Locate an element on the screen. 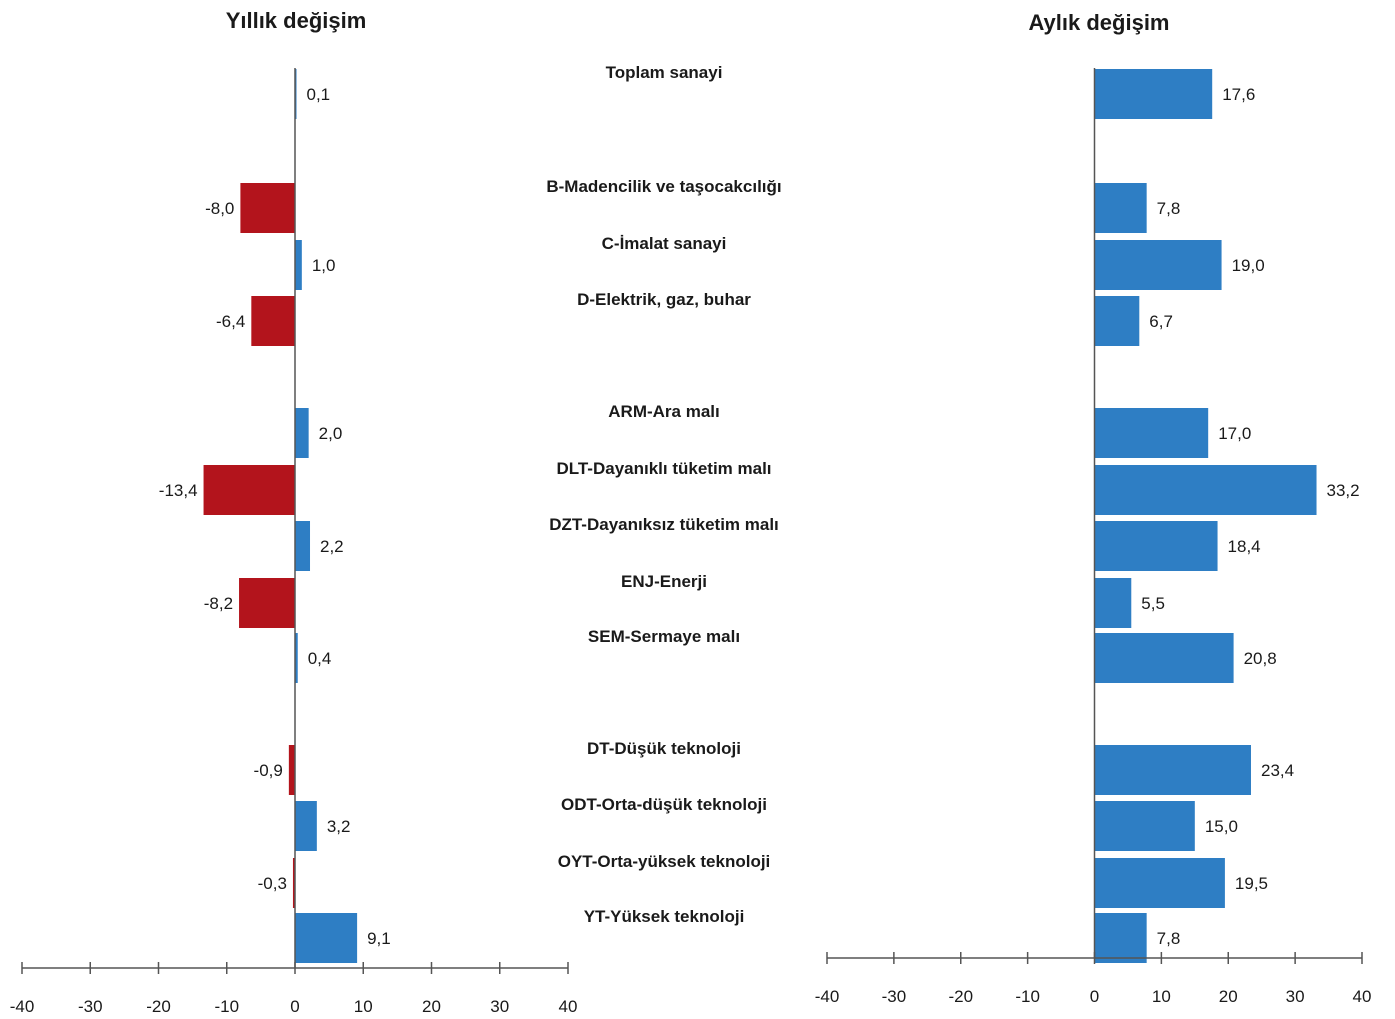  right-value-label: 5,5 is located at coordinates (1153, 603).